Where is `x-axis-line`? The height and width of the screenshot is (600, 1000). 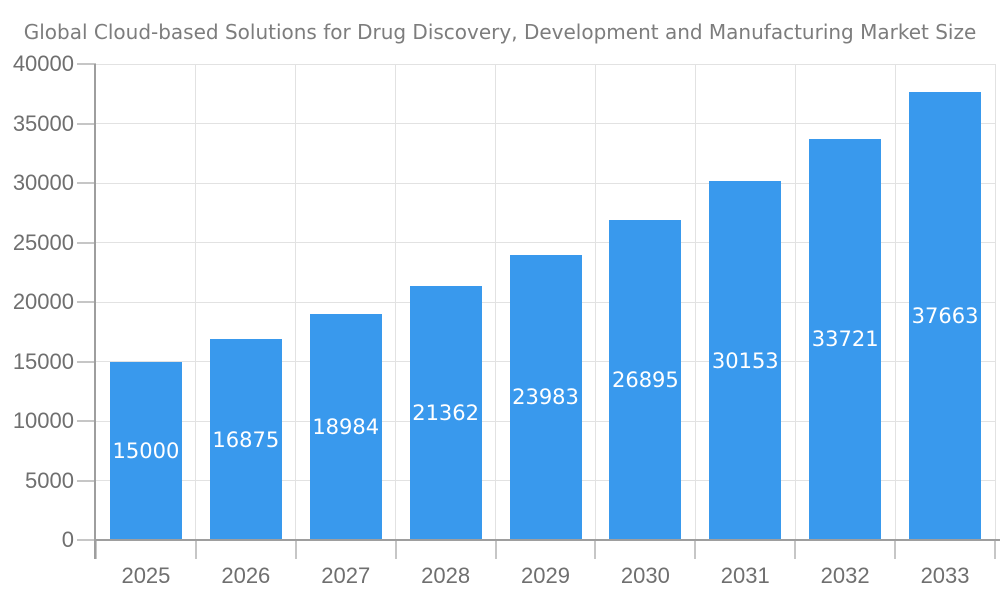 x-axis-line is located at coordinates (548, 540).